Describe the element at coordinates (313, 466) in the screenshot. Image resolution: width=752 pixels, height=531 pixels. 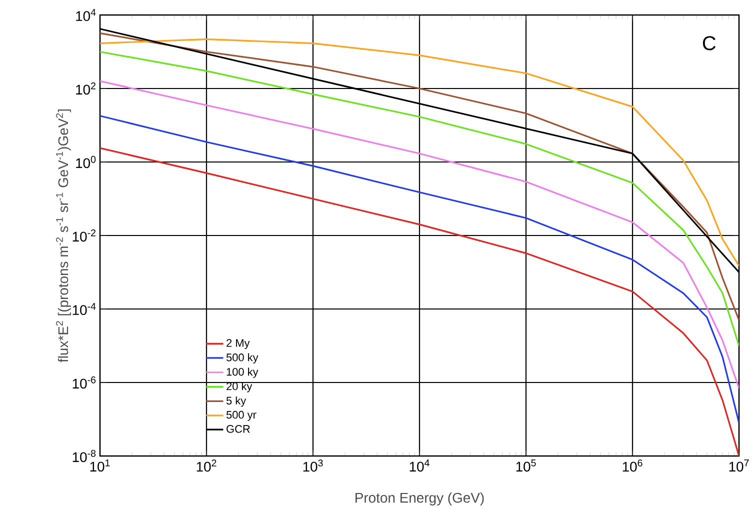
I see `x-tick-label: 10$^{3}$` at that location.